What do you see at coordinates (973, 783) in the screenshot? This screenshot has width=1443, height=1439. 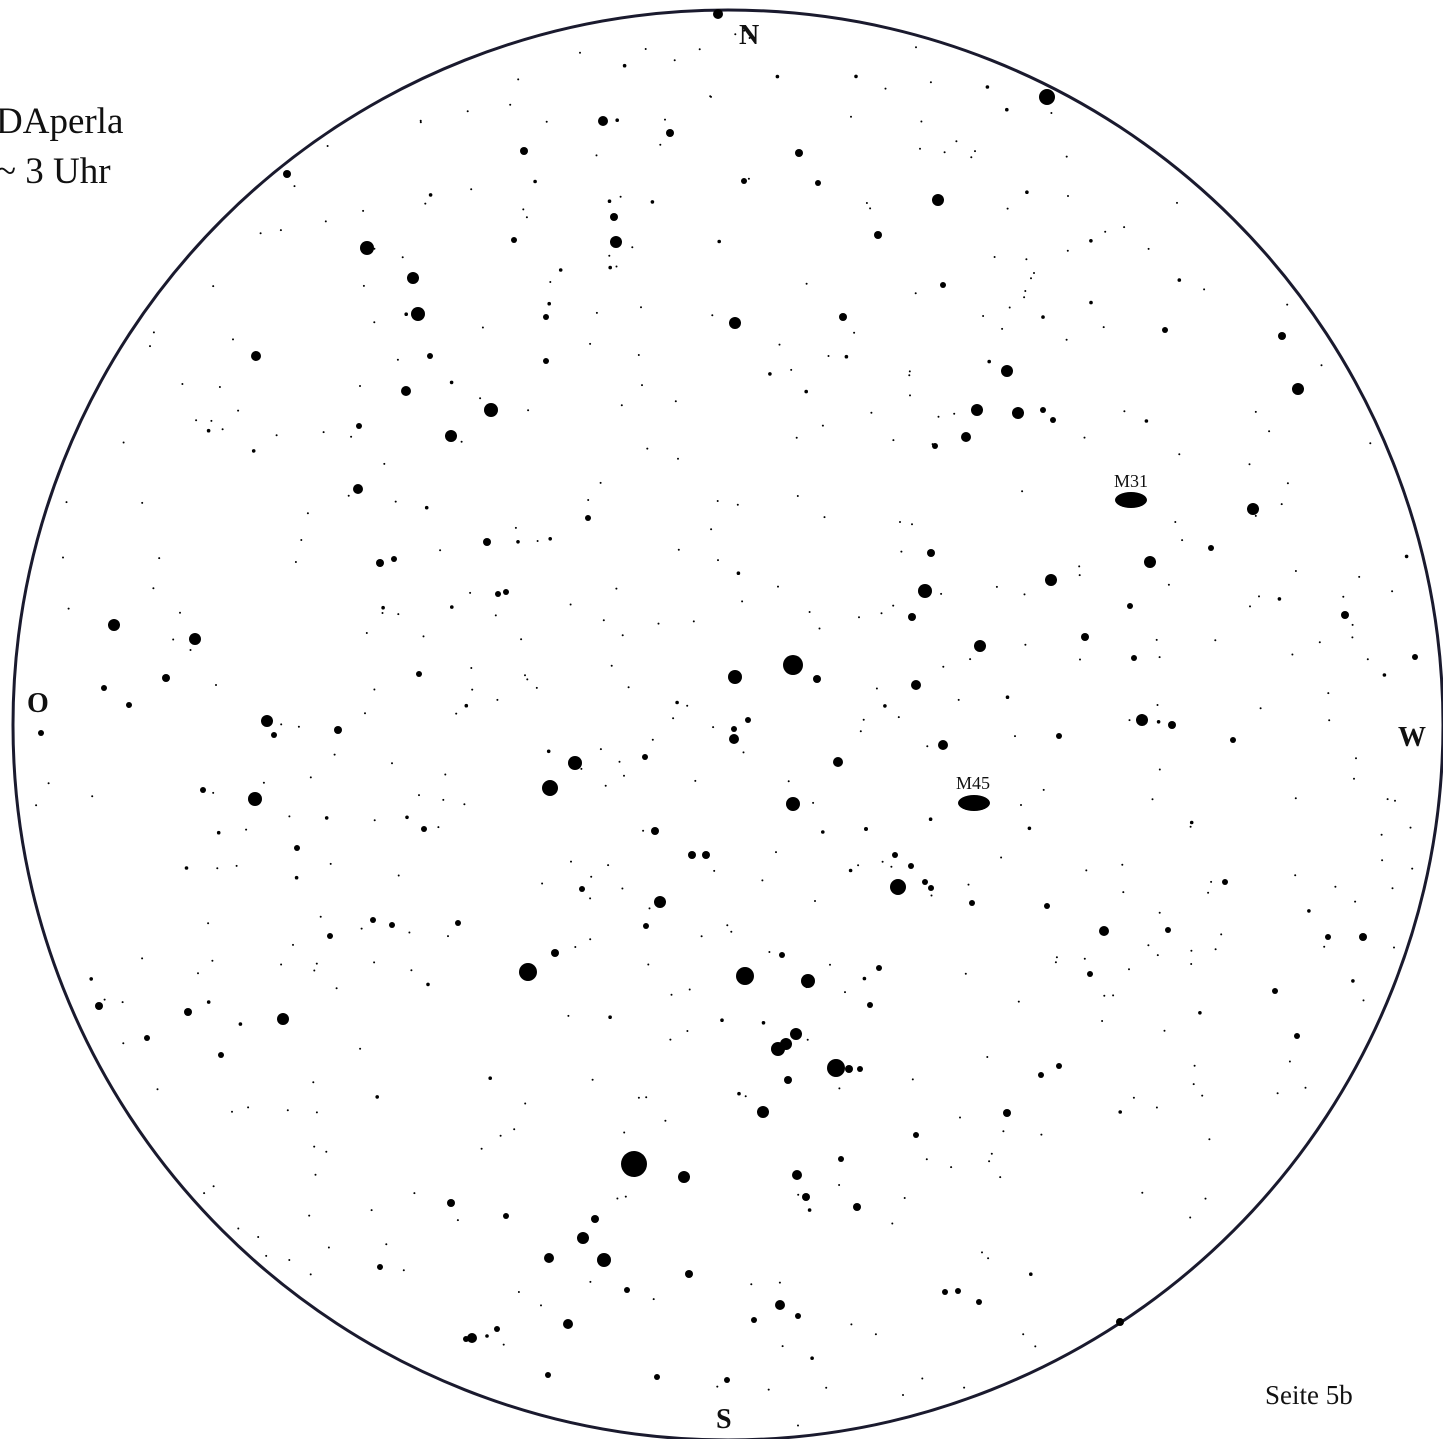 I see `m45-label: M45` at bounding box center [973, 783].